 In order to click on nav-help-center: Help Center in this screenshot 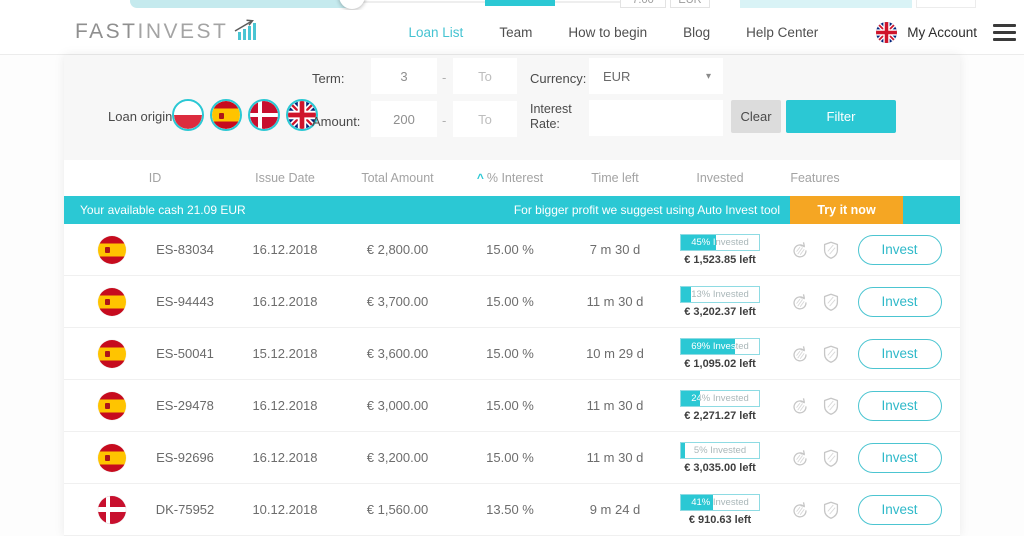, I will do `click(782, 32)`.